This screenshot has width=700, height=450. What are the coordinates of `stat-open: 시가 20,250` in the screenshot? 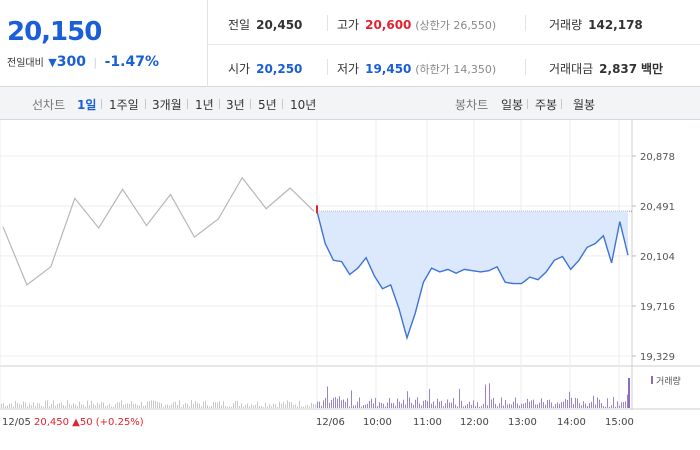 It's located at (265, 68).